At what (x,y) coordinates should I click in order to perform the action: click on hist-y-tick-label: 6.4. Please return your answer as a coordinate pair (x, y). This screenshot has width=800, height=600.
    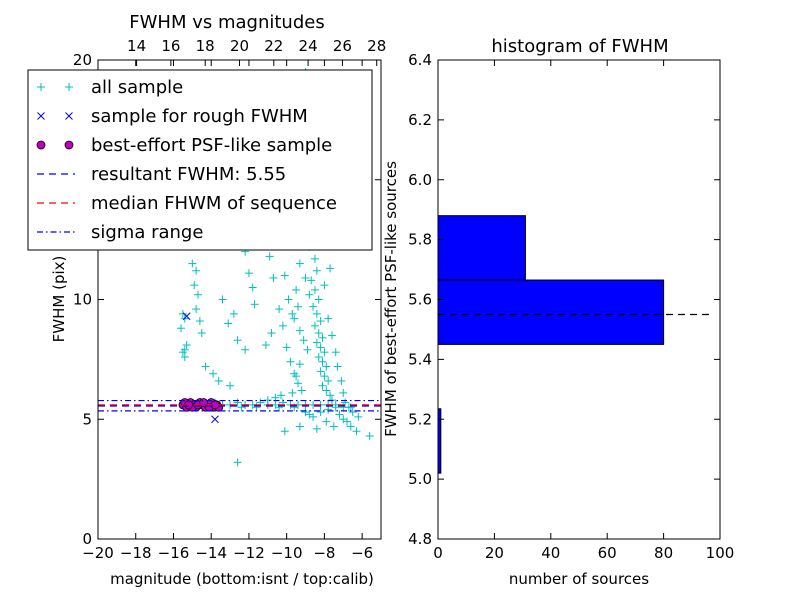
    Looking at the image, I should click on (420, 60).